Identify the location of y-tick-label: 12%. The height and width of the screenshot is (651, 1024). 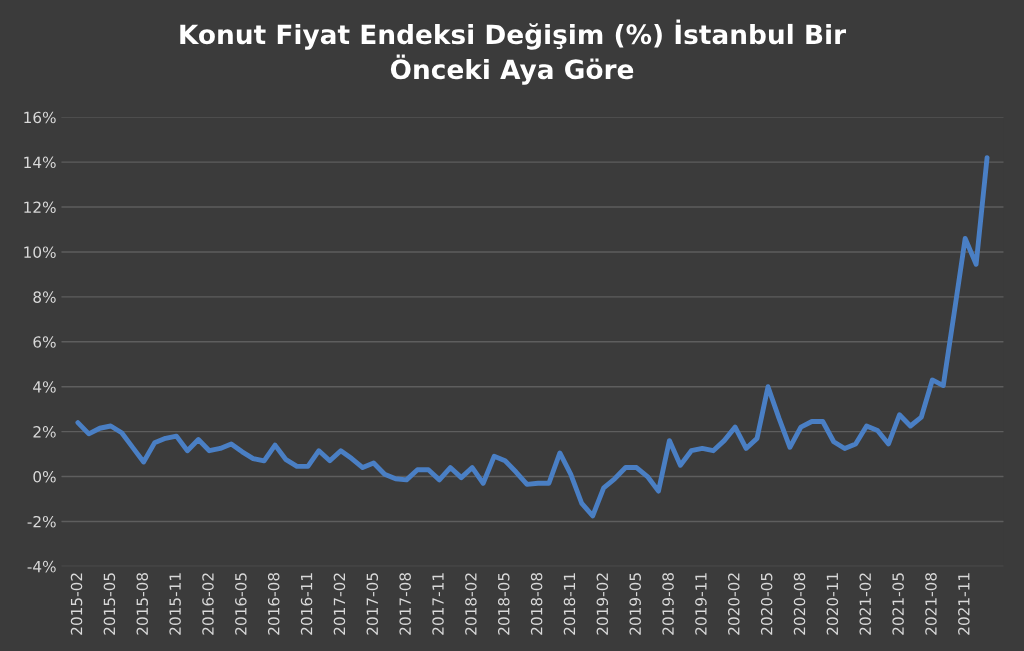
(40, 207).